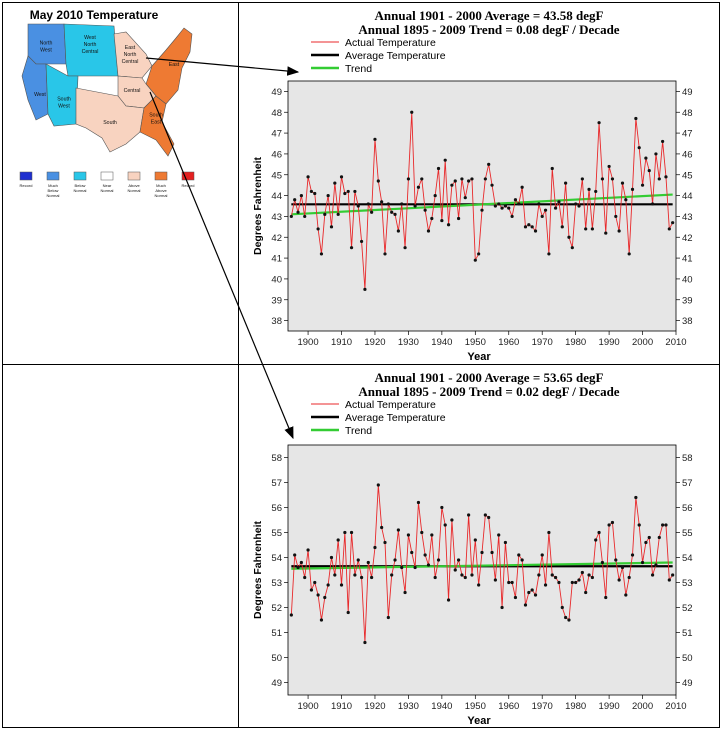  What do you see at coordinates (687, 279) in the screenshot?
I see `y-tick-label-right: 40` at bounding box center [687, 279].